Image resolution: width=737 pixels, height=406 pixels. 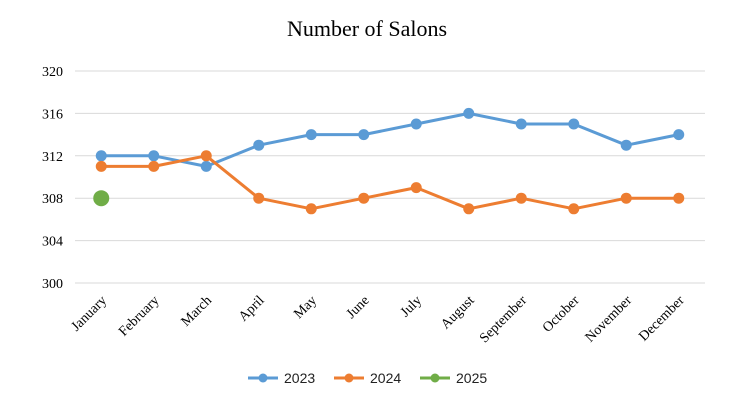 I want to click on series-2024, so click(x=390, y=182).